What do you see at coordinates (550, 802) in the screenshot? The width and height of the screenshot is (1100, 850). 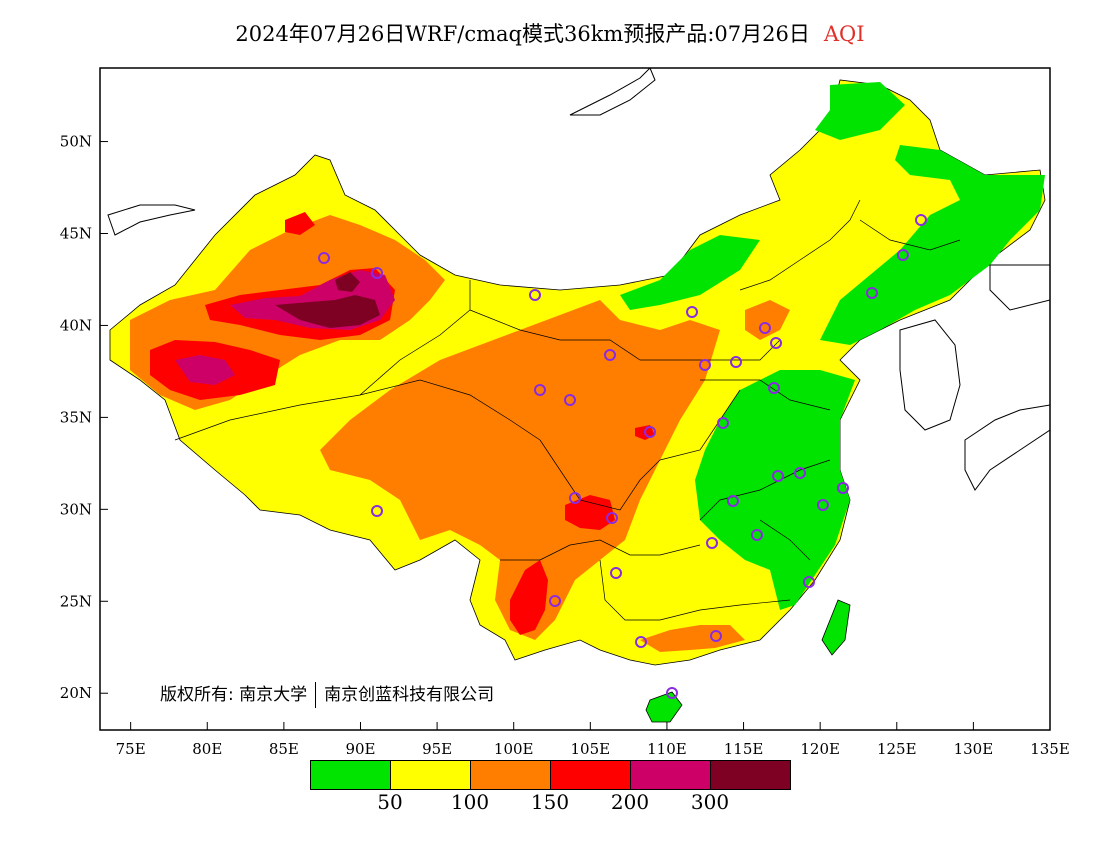 I see `legend-label: 150` at bounding box center [550, 802].